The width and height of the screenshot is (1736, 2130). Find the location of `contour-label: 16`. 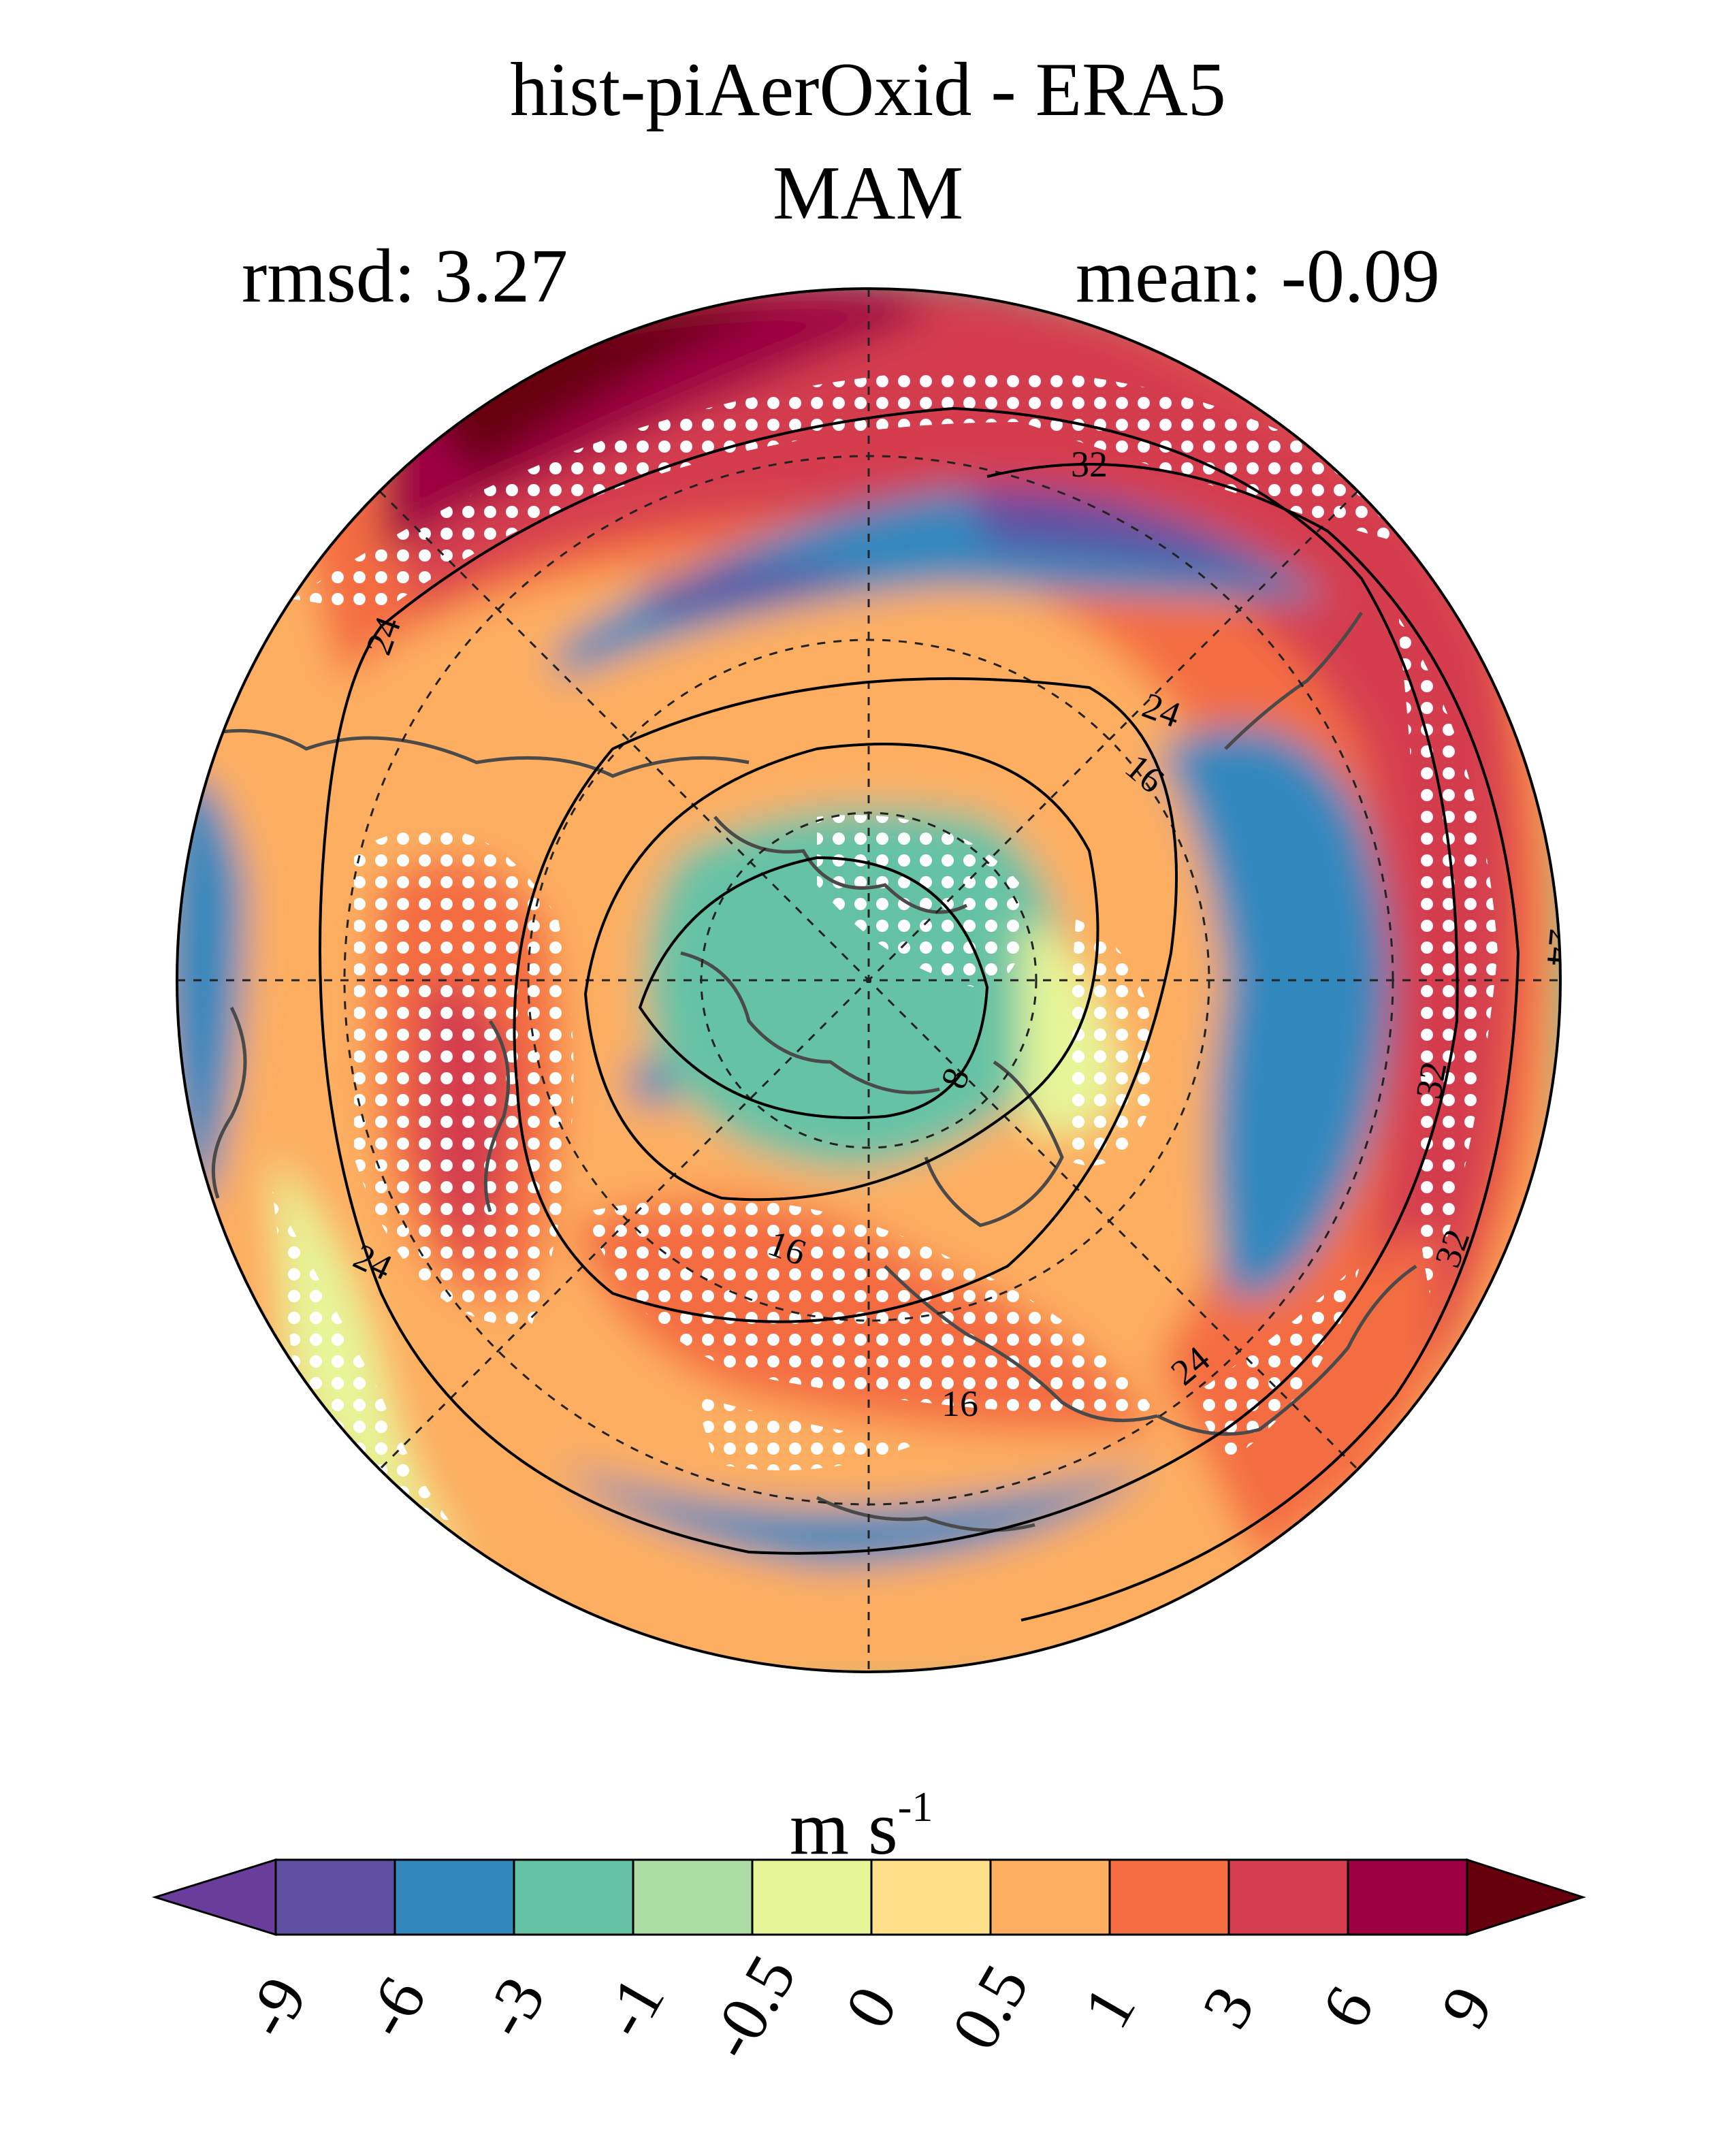

contour-label: 16 is located at coordinates (960, 1403).